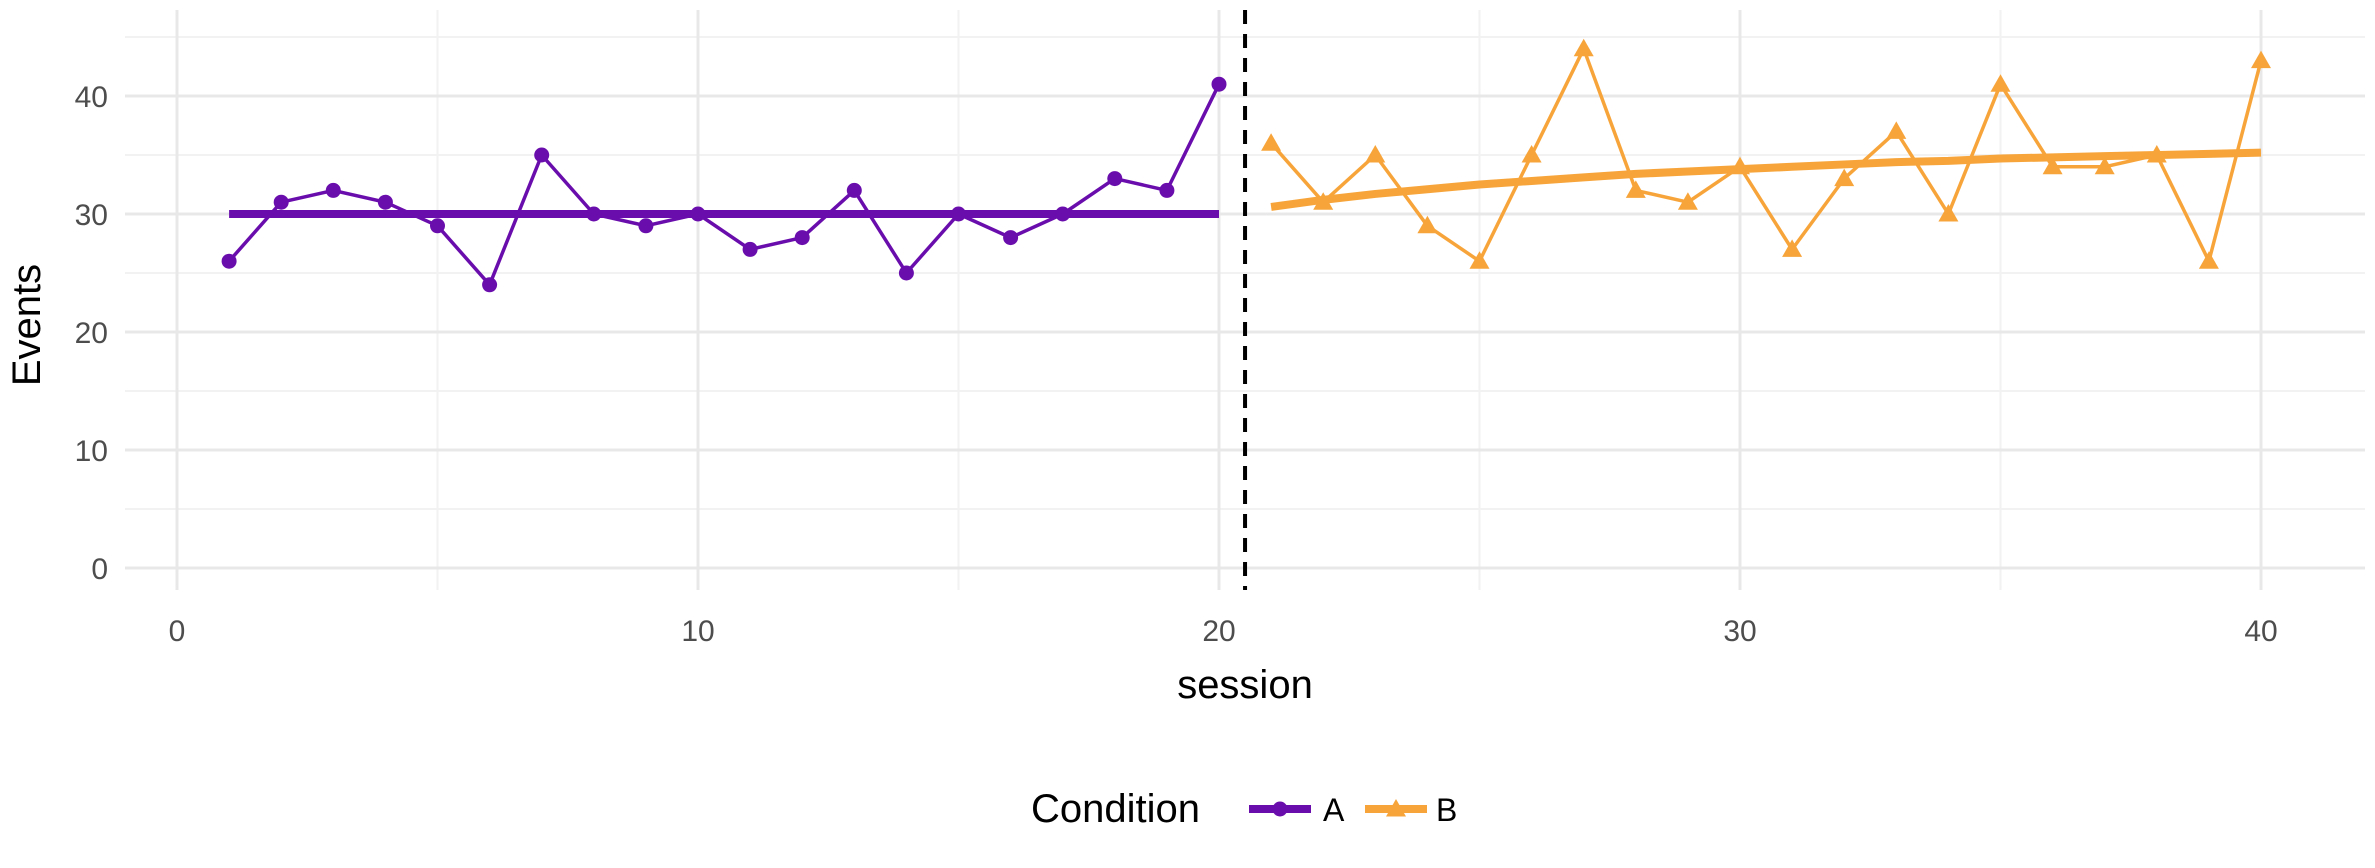 The height and width of the screenshot is (868, 2375). Describe the element at coordinates (1396, 808) in the screenshot. I see `legend-key-marker-b` at that location.